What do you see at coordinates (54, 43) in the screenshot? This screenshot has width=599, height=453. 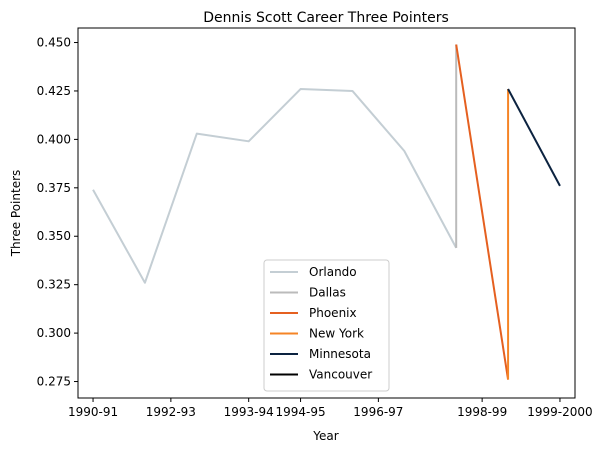 I see `y-tick-label: 0.450` at bounding box center [54, 43].